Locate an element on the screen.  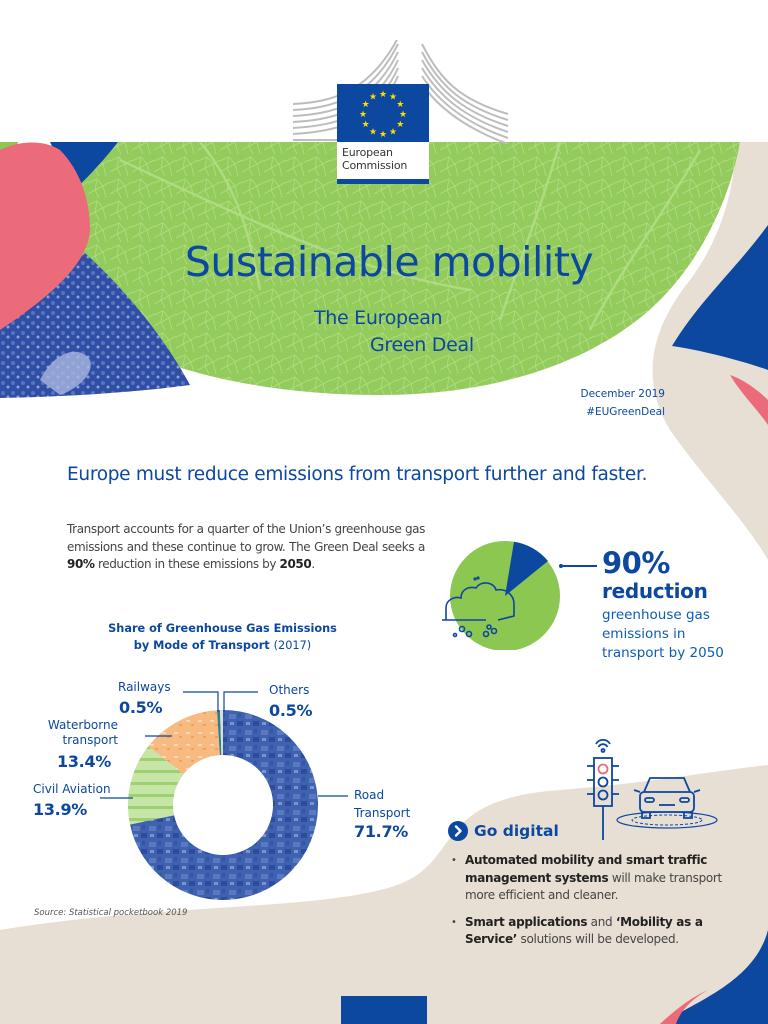
stat-label: reduction is located at coordinates (655, 591).